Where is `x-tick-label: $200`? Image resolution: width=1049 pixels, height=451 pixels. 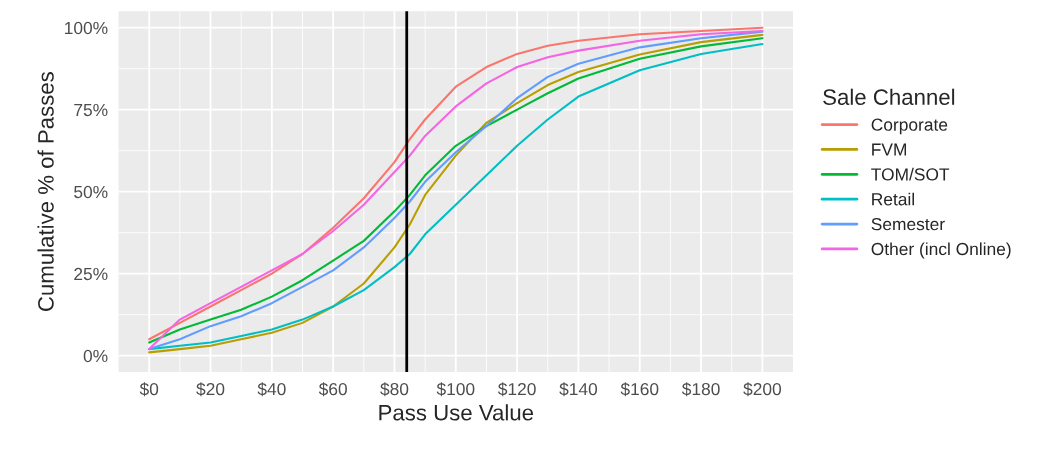 x-tick-label: $200 is located at coordinates (762, 389).